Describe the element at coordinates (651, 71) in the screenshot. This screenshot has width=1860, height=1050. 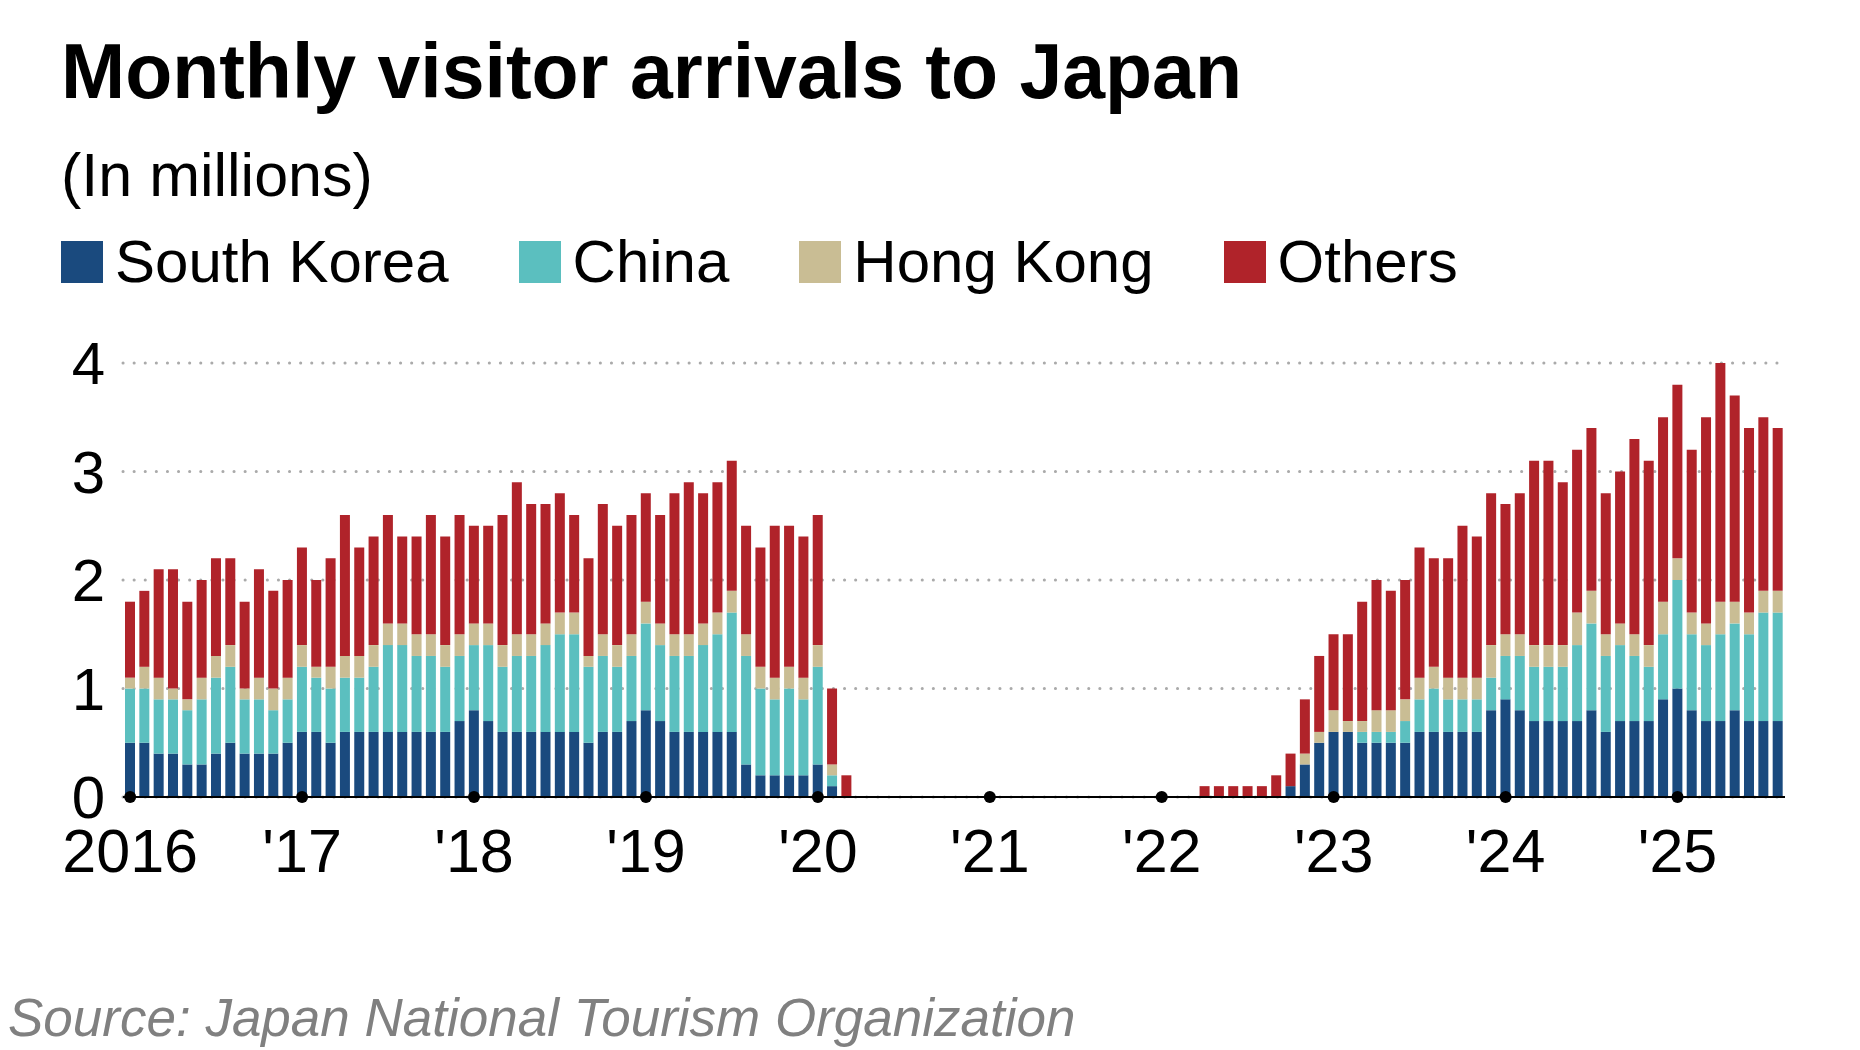
I see `chart-title: Monthly visitor arrivals to Japan` at that location.